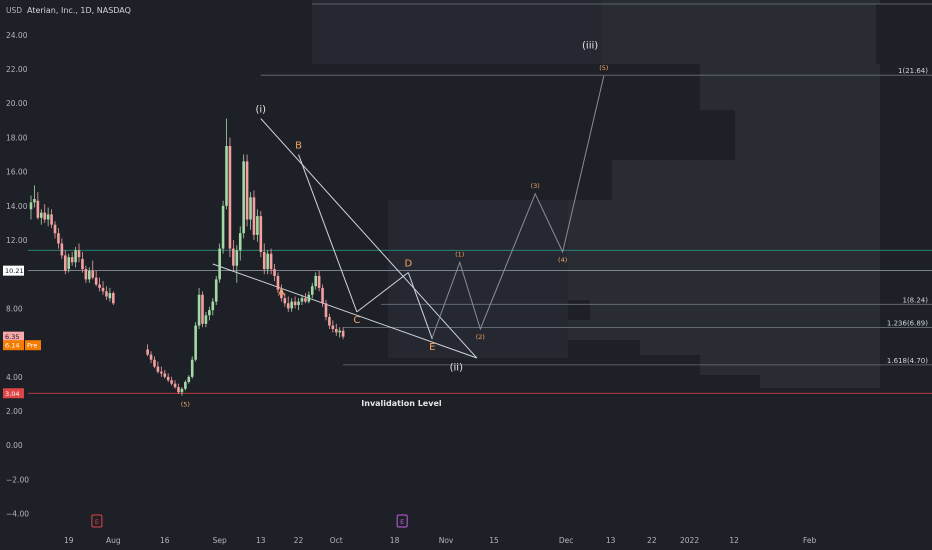  Describe the element at coordinates (13, 270) in the screenshot. I see `price-badge: 10.21` at that location.